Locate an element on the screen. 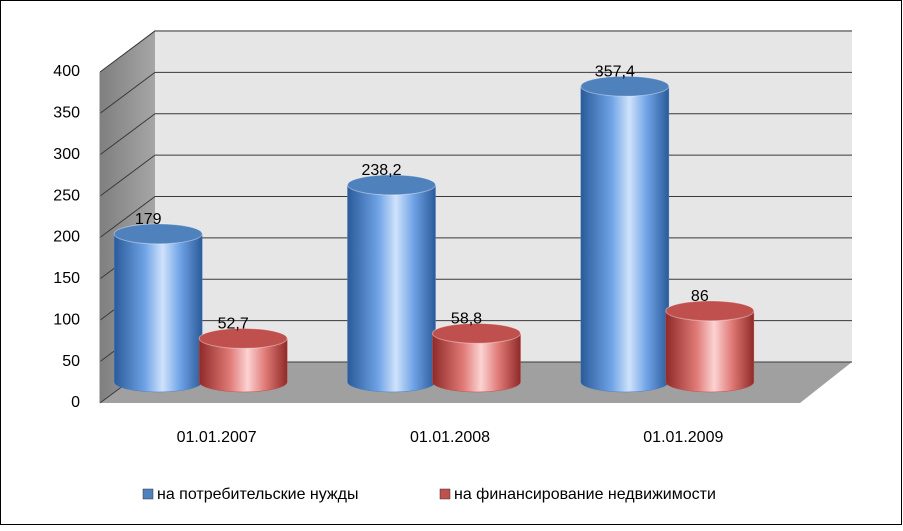 This screenshot has height=531, width=903. y-tick-label: 150 is located at coordinates (66, 278).